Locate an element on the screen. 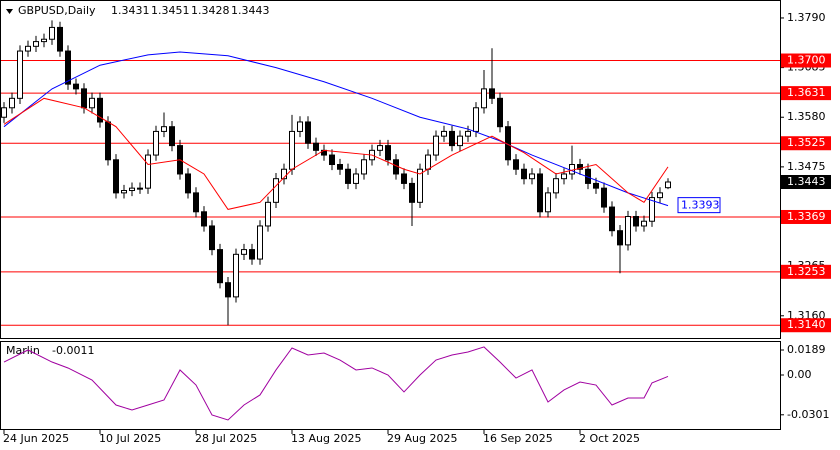 Image resolution: width=840 pixels, height=450 pixels. x-tick-label: 13 Aug 2025 is located at coordinates (326, 438).